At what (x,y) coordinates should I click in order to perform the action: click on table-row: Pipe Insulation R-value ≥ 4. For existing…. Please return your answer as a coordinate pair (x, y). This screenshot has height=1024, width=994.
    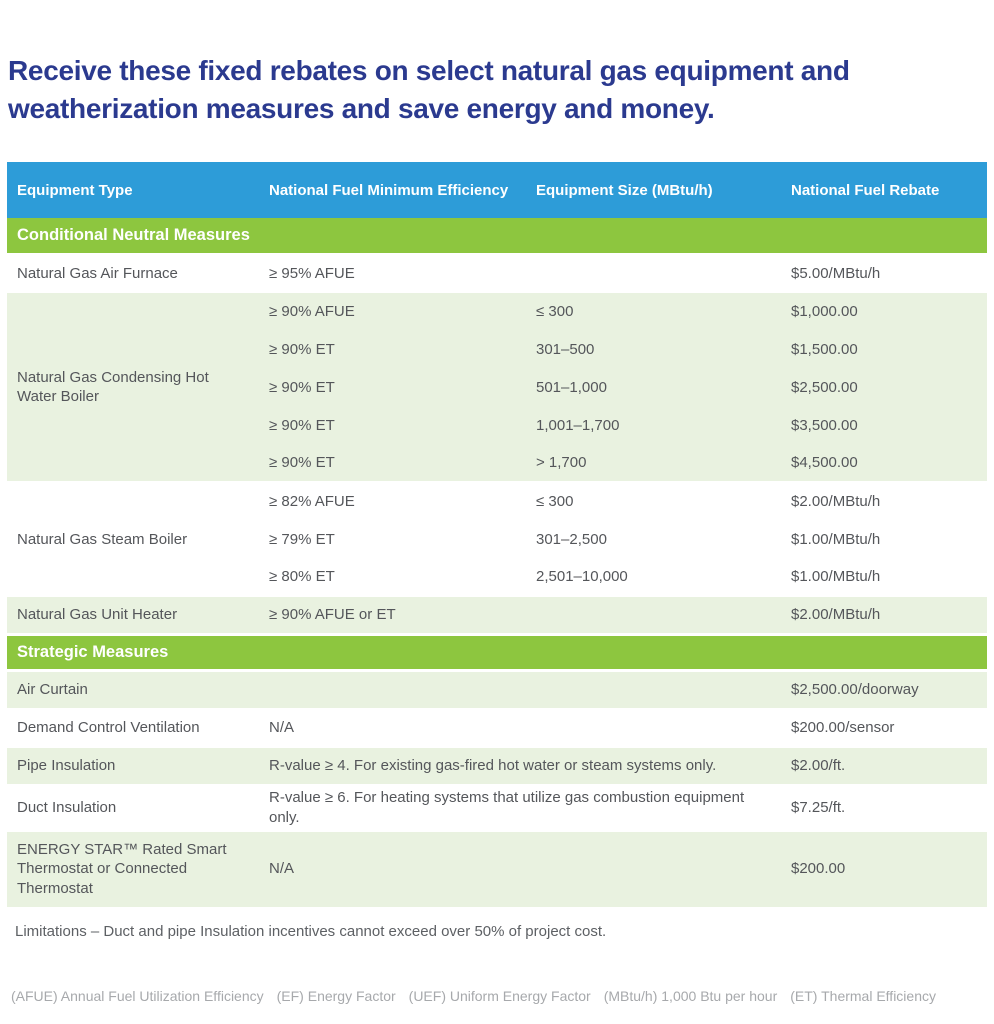
    Looking at the image, I should click on (497, 766).